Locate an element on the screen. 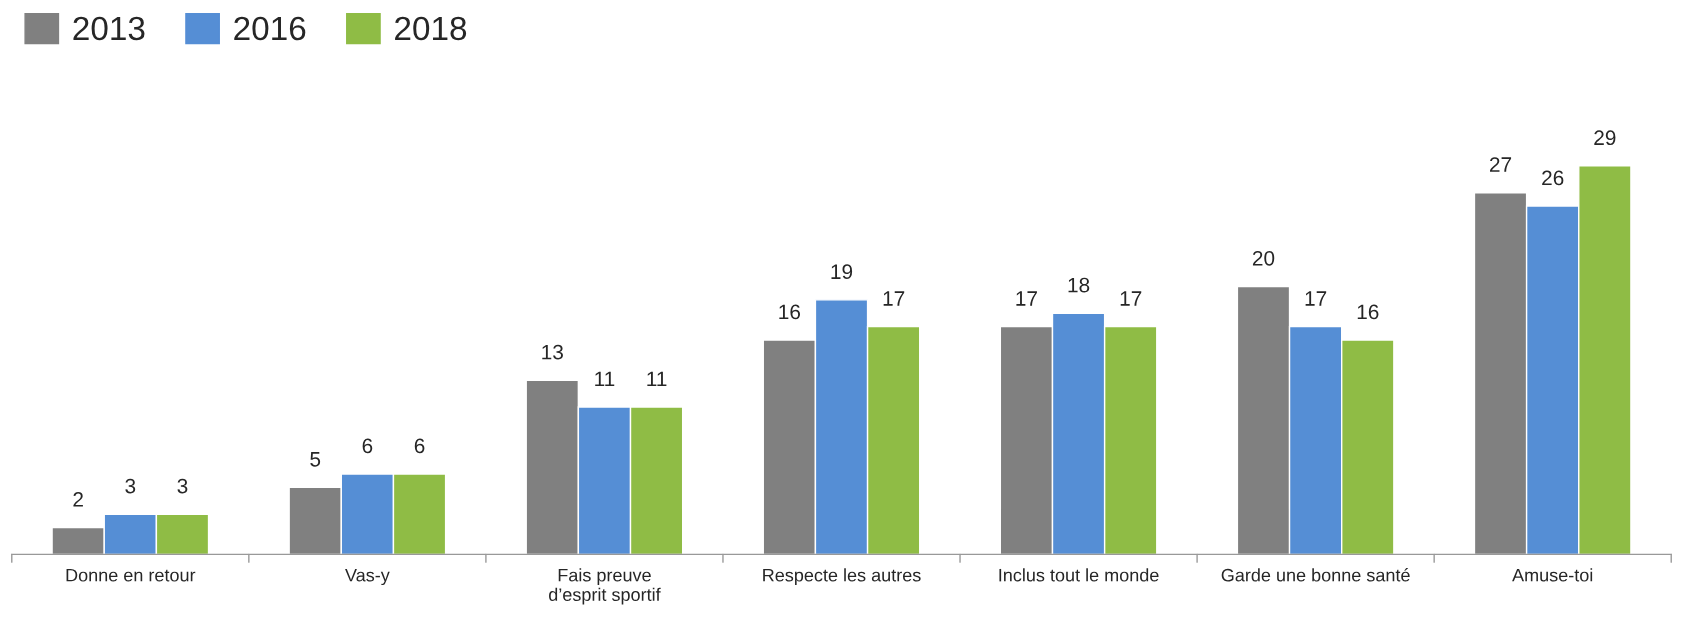 The width and height of the screenshot is (1683, 630). x-tick-label: Inclus tout le monde is located at coordinates (1079, 575).